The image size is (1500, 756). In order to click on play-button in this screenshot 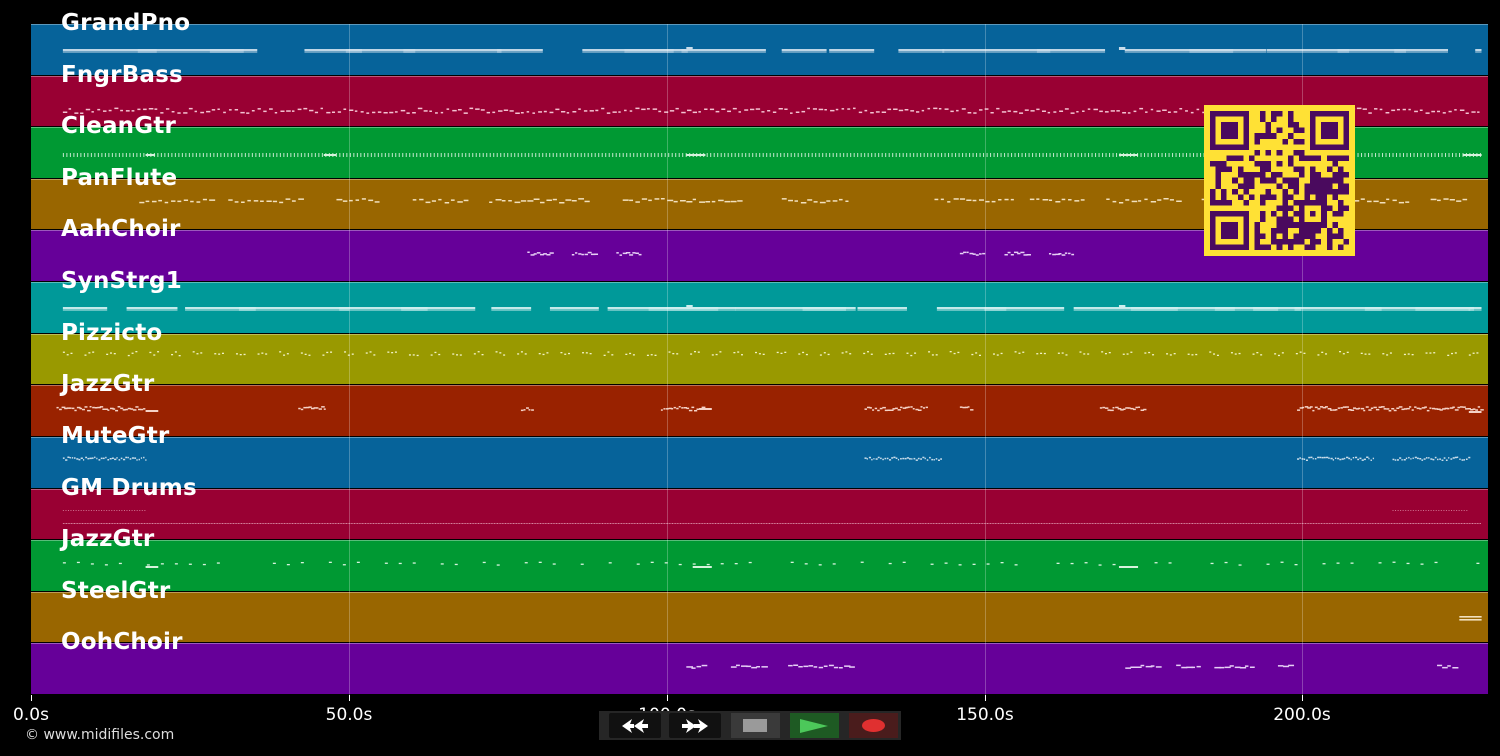, I will do `click(814, 725)`.